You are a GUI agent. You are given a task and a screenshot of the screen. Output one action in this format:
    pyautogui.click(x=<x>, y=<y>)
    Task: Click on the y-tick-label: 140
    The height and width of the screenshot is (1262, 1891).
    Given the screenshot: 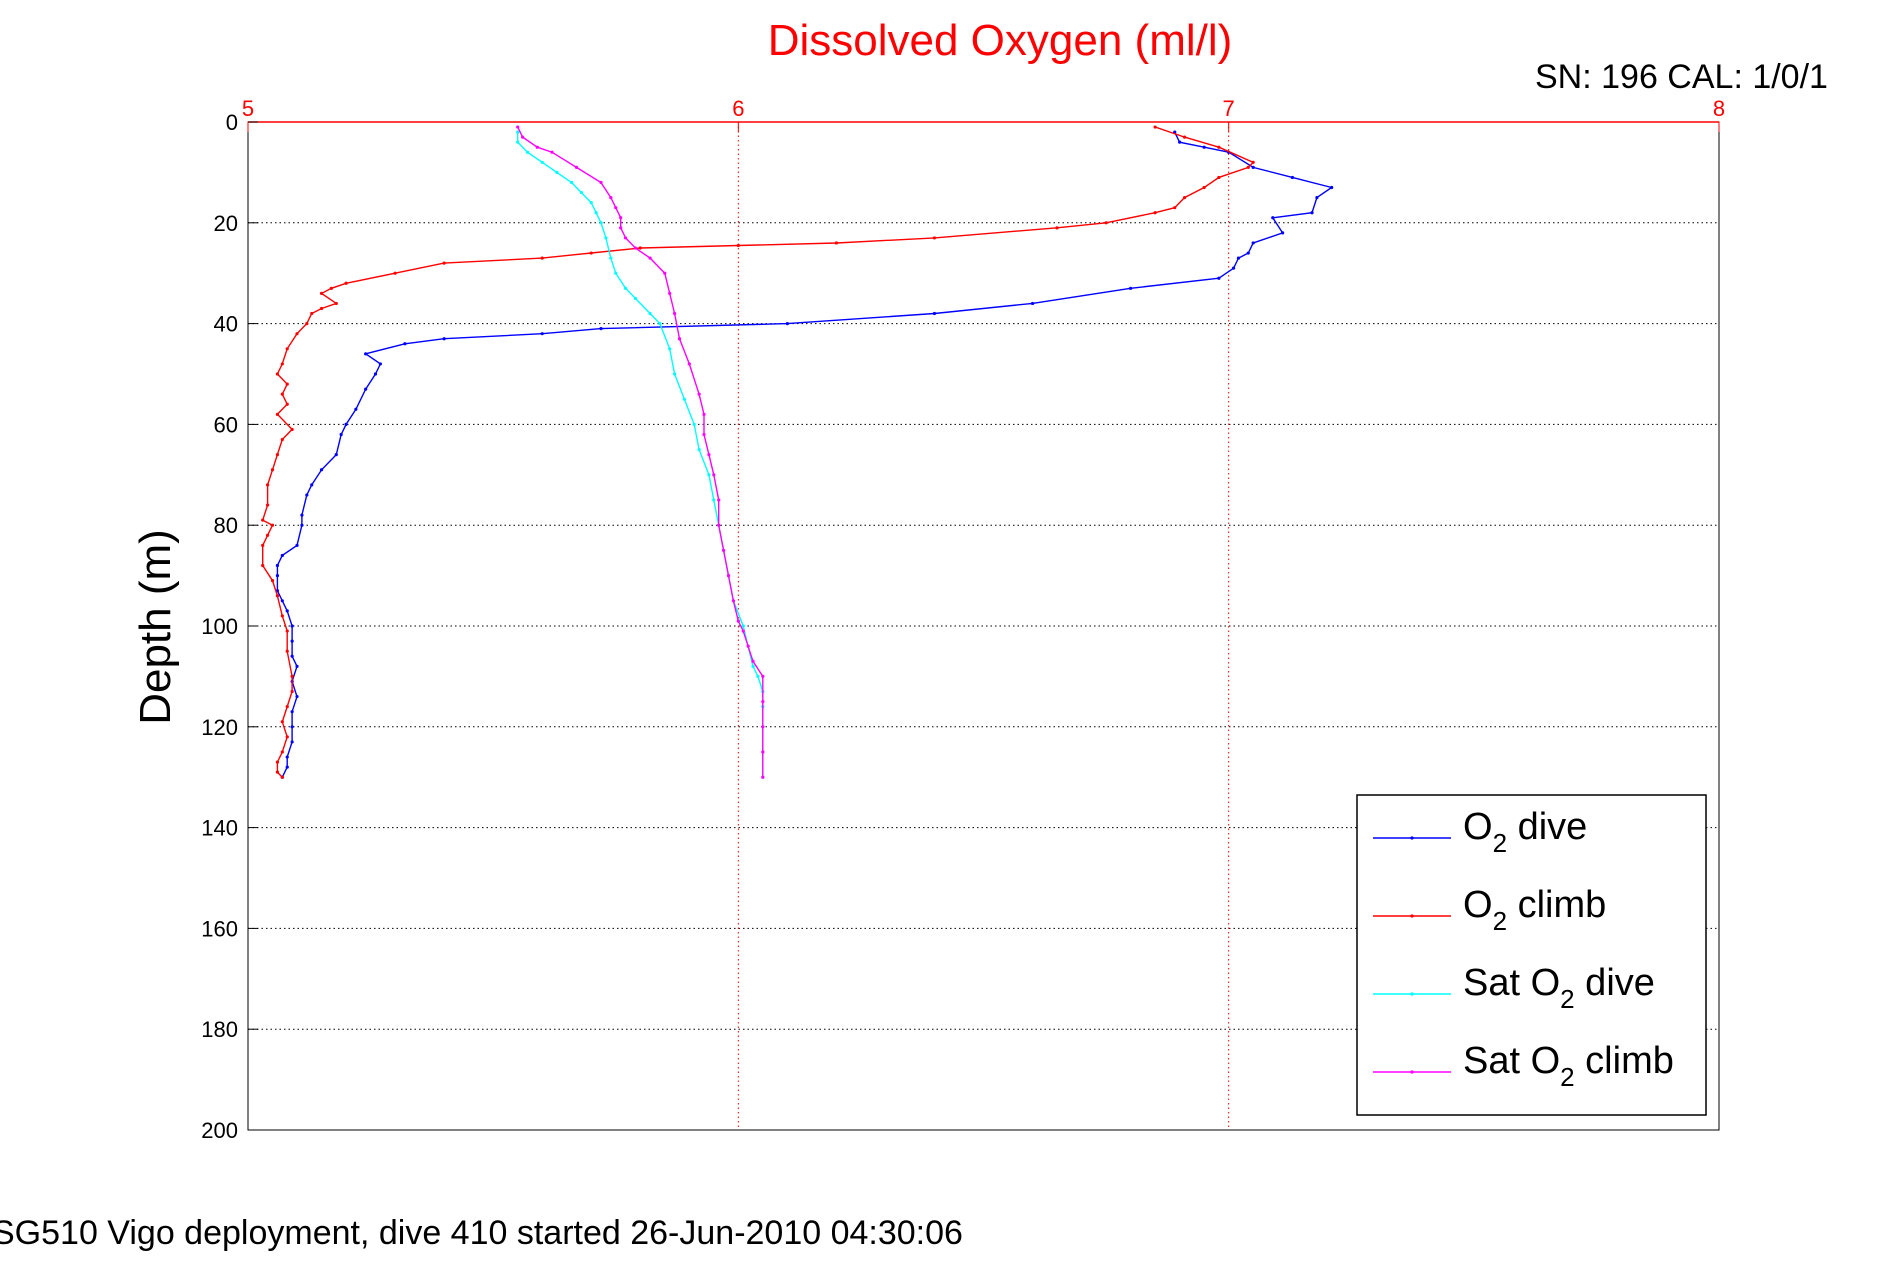 What is the action you would take?
    pyautogui.click(x=219, y=828)
    